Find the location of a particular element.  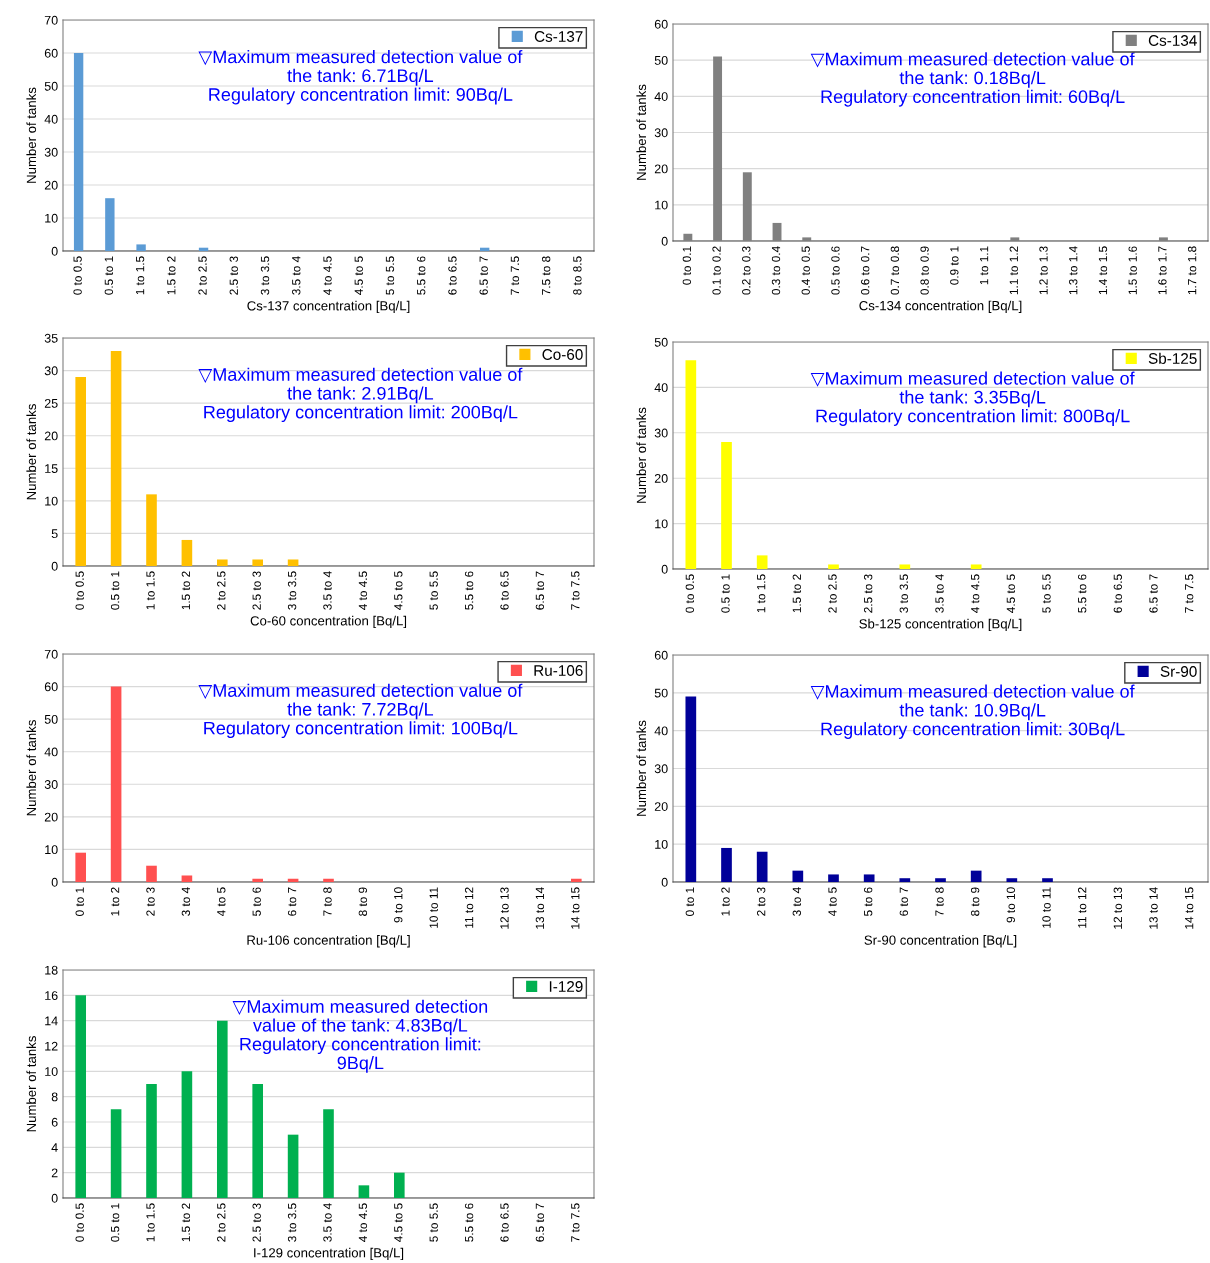

annotation: ▽Maximum measured detection value of the tank: 7.72Bq/L Regulatory concentration limit: 100Bq/L is located at coordinates (360, 711).